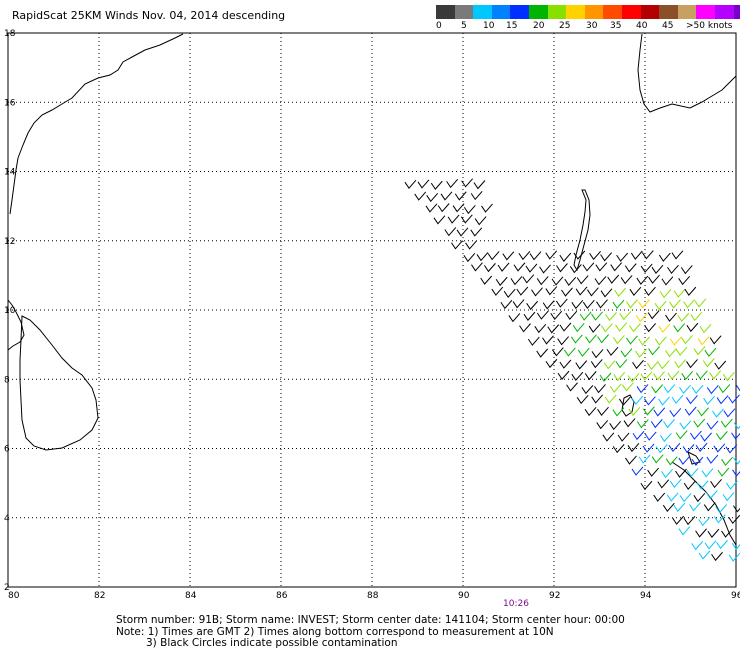  I want to click on lon-tick-label-90: 90, so click(464, 596).